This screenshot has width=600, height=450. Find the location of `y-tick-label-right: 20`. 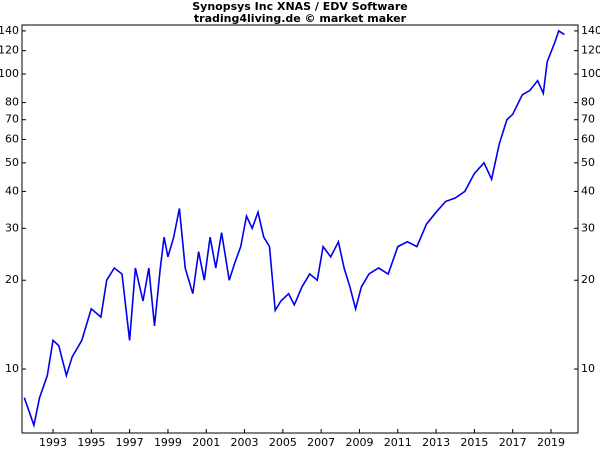

y-tick-label-right: 20 is located at coordinates (588, 279).